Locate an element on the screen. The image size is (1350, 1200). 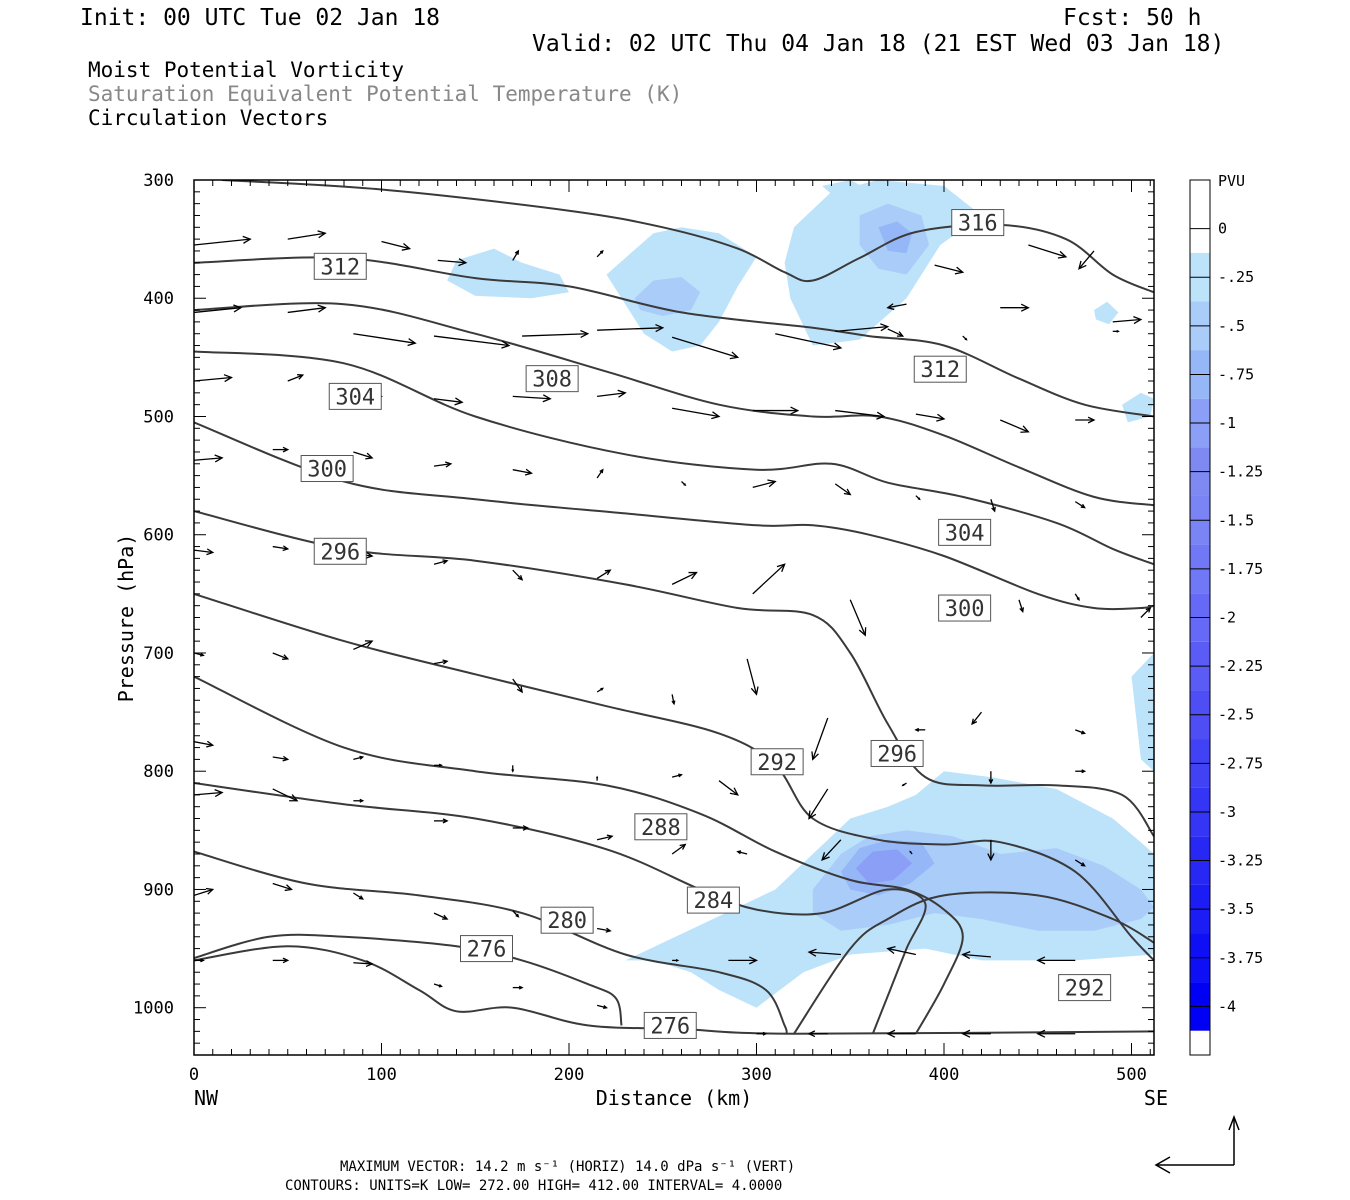
contour-label-280: 280 is located at coordinates (567, 920).